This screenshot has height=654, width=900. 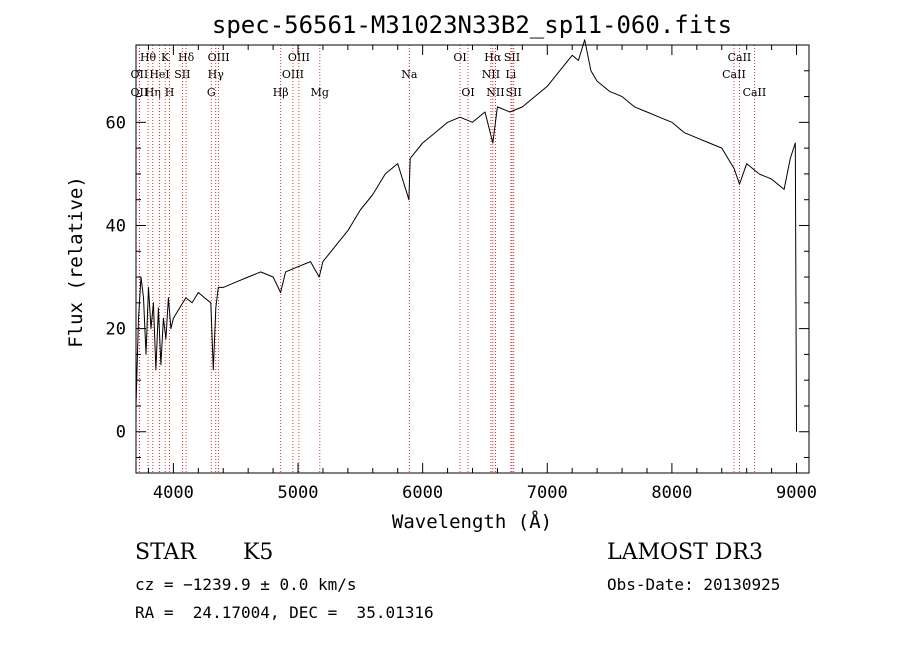 I want to click on line-label-20: NII, so click(x=491, y=74).